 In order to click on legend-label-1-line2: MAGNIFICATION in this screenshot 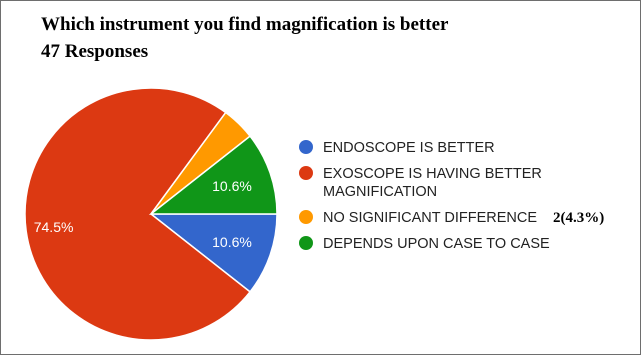, I will do `click(380, 192)`.